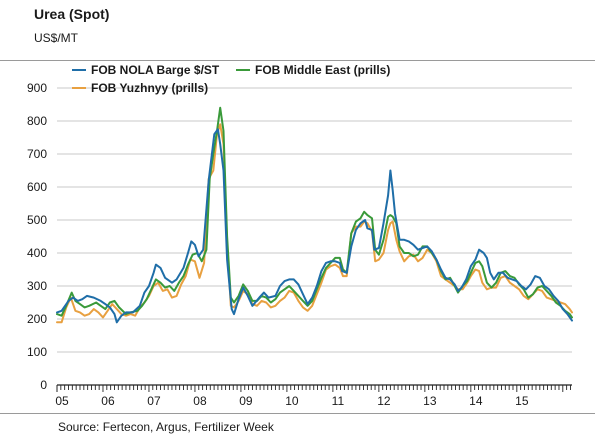 Image resolution: width=595 pixels, height=445 pixels. What do you see at coordinates (430, 401) in the screenshot?
I see `x-tick-label: 13` at bounding box center [430, 401].